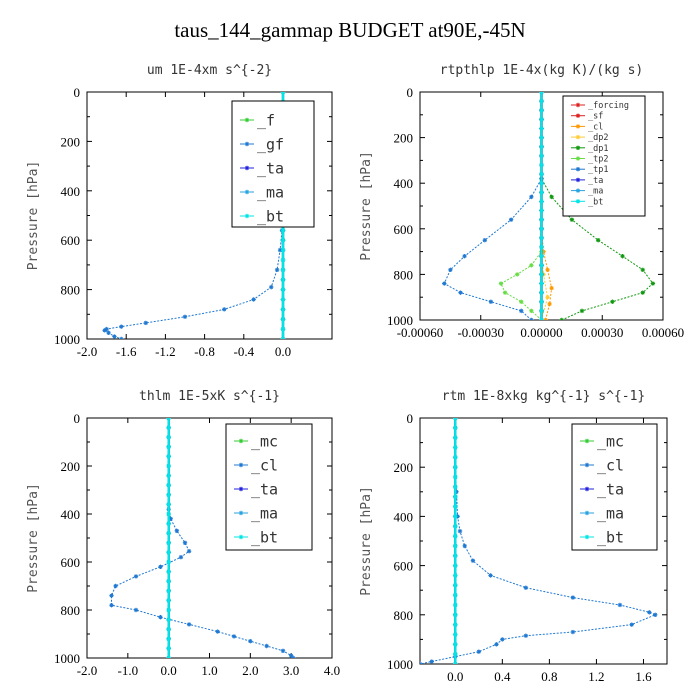  Describe the element at coordinates (608, 106) in the screenshot. I see `legend-entry: _forcing` at that location.